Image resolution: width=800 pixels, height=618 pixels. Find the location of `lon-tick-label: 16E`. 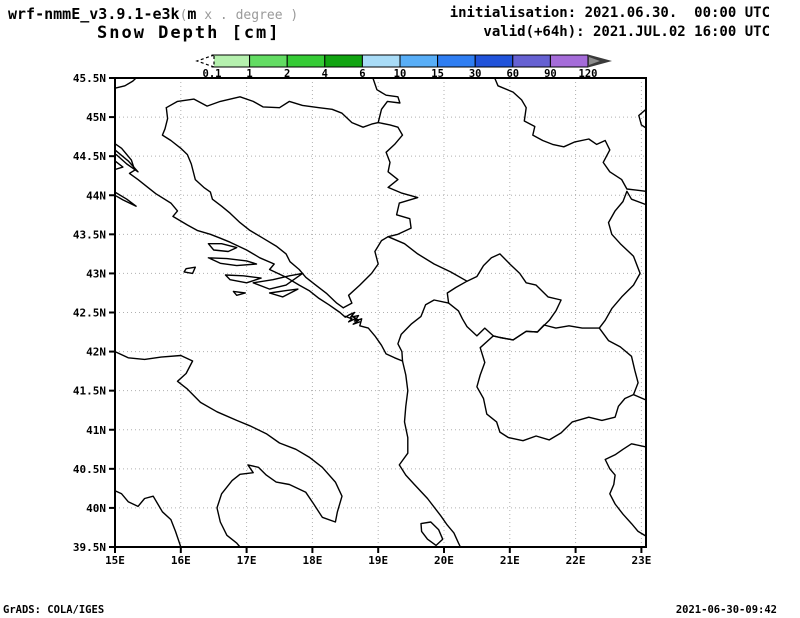

lon-tick-label: 16E is located at coordinates (181, 560).